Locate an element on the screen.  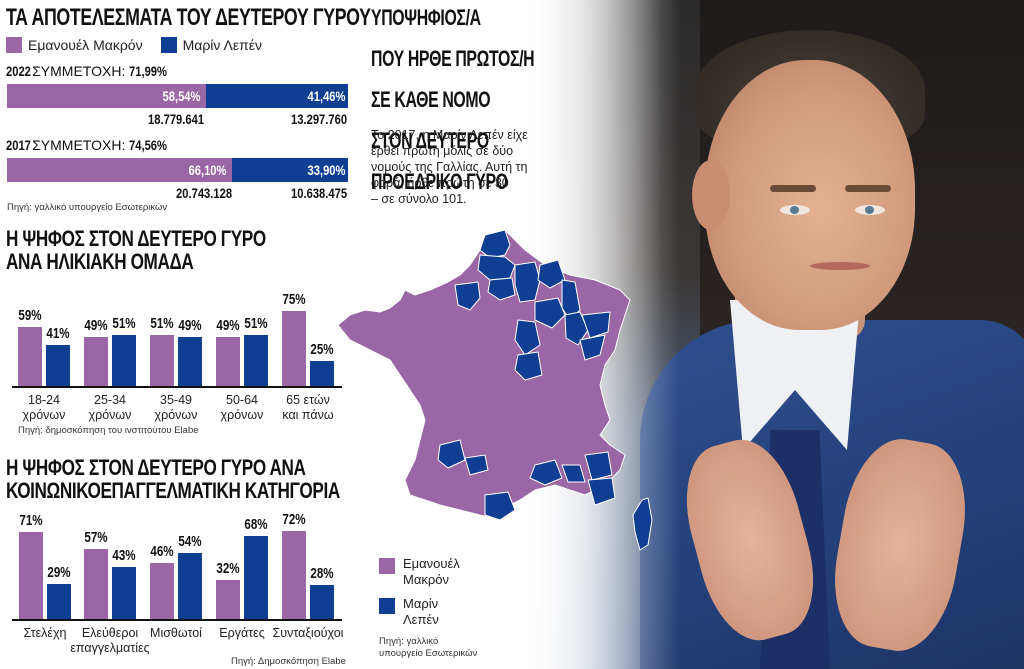
category-line1: 35-49 is located at coordinates (176, 400).